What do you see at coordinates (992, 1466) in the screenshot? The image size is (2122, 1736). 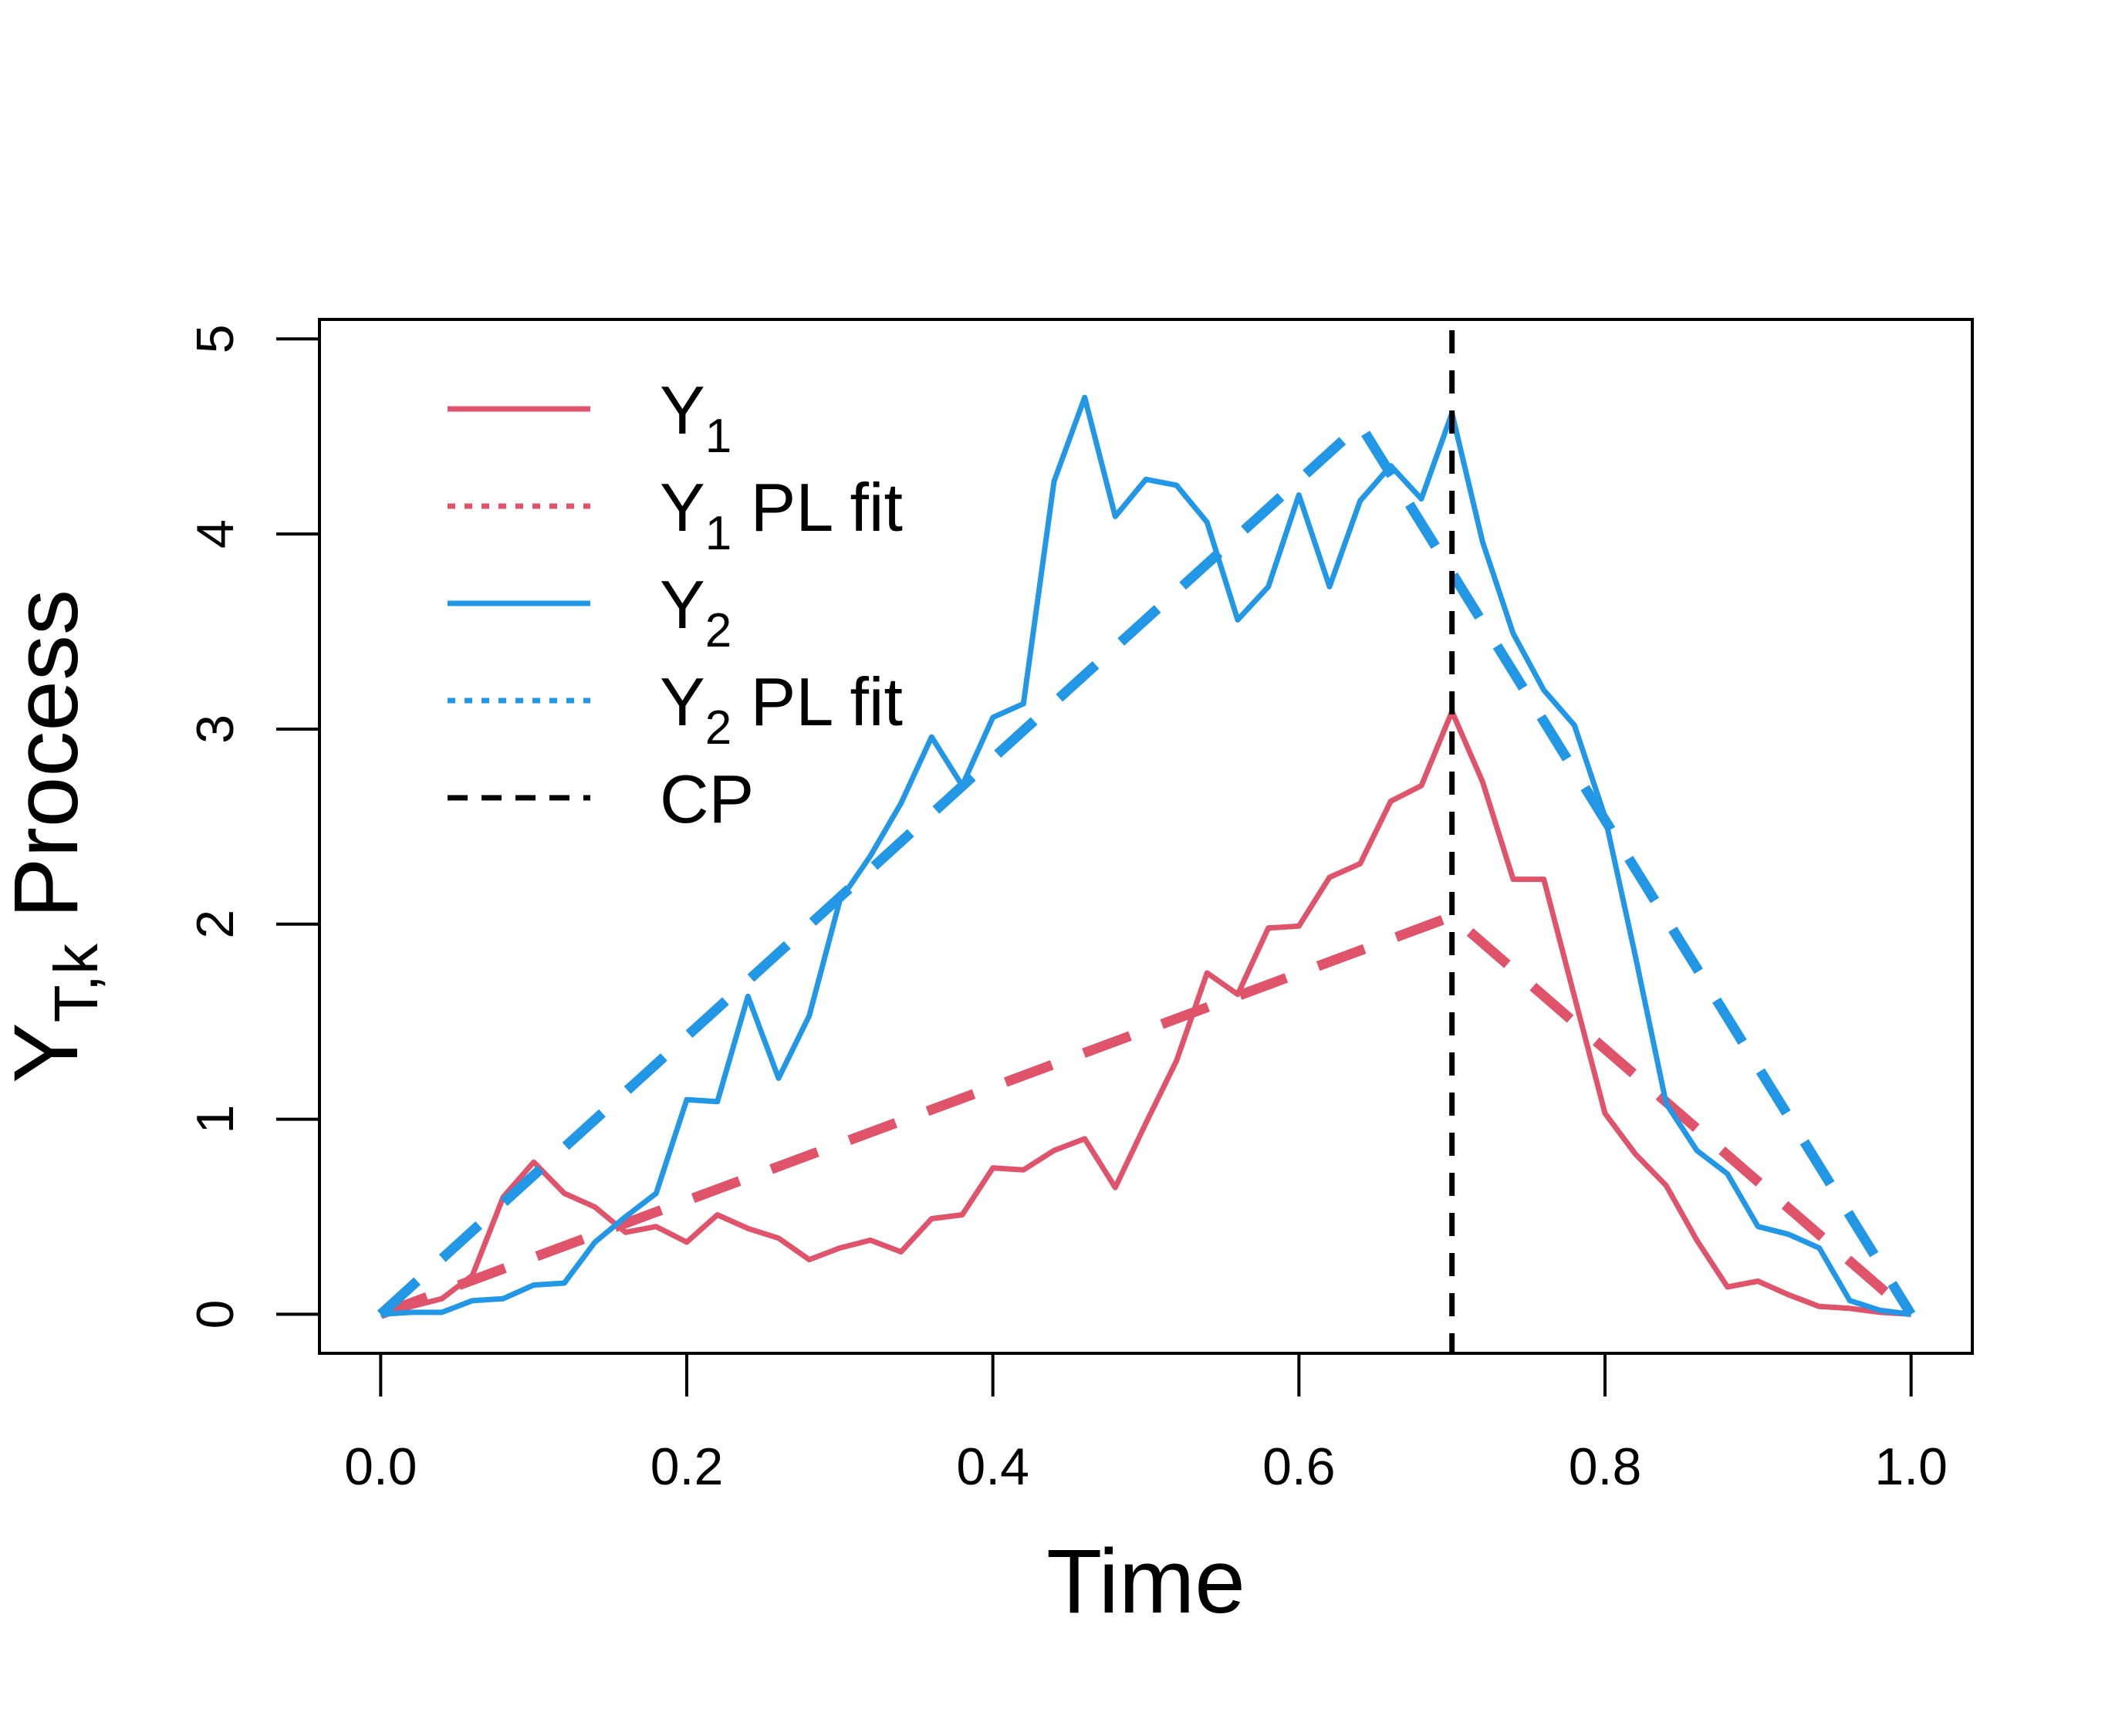 I see `x-tick-label: 0.4` at bounding box center [992, 1466].